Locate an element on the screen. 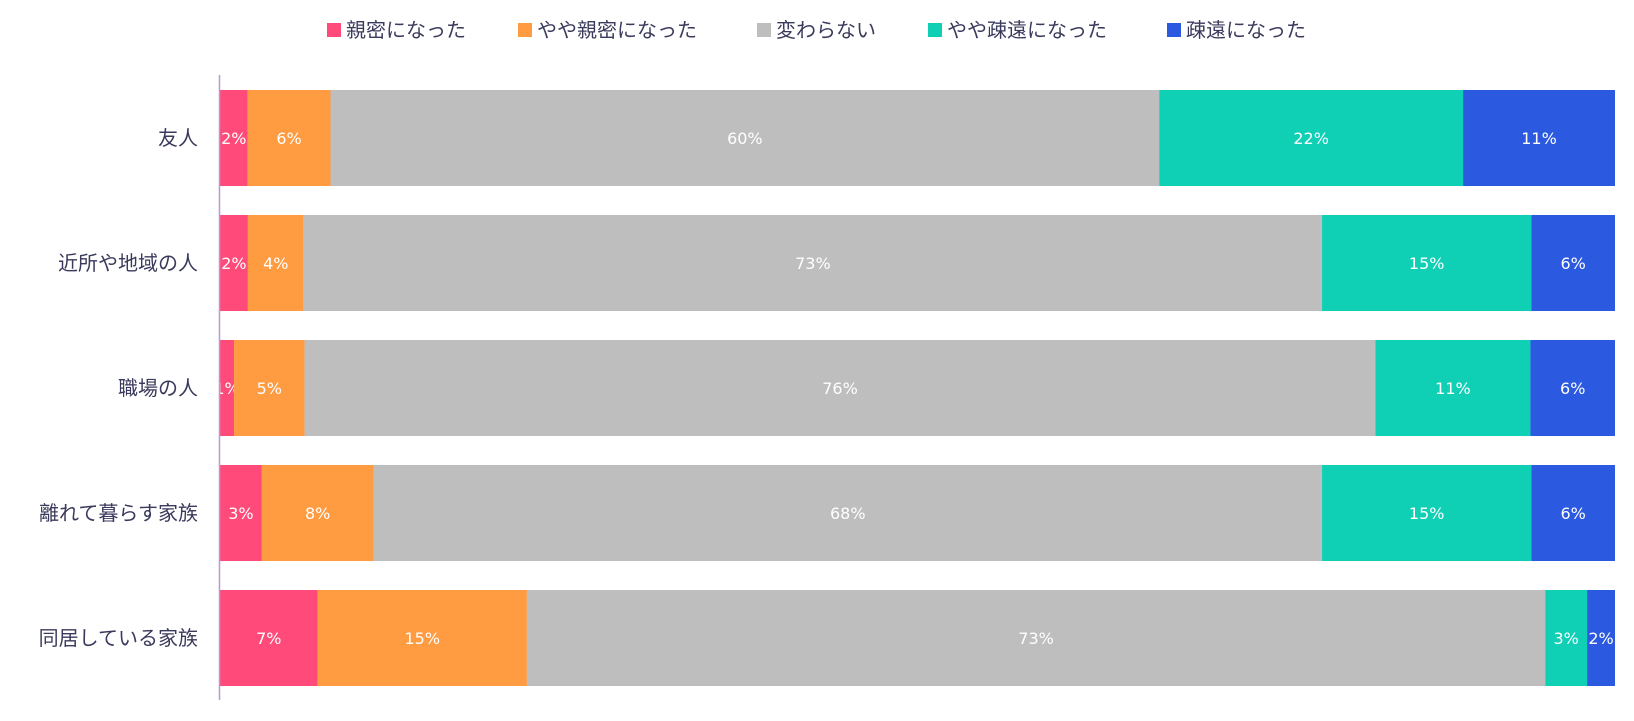 This screenshot has height=721, width=1634. legend-item: 変わらない is located at coordinates (816, 30).